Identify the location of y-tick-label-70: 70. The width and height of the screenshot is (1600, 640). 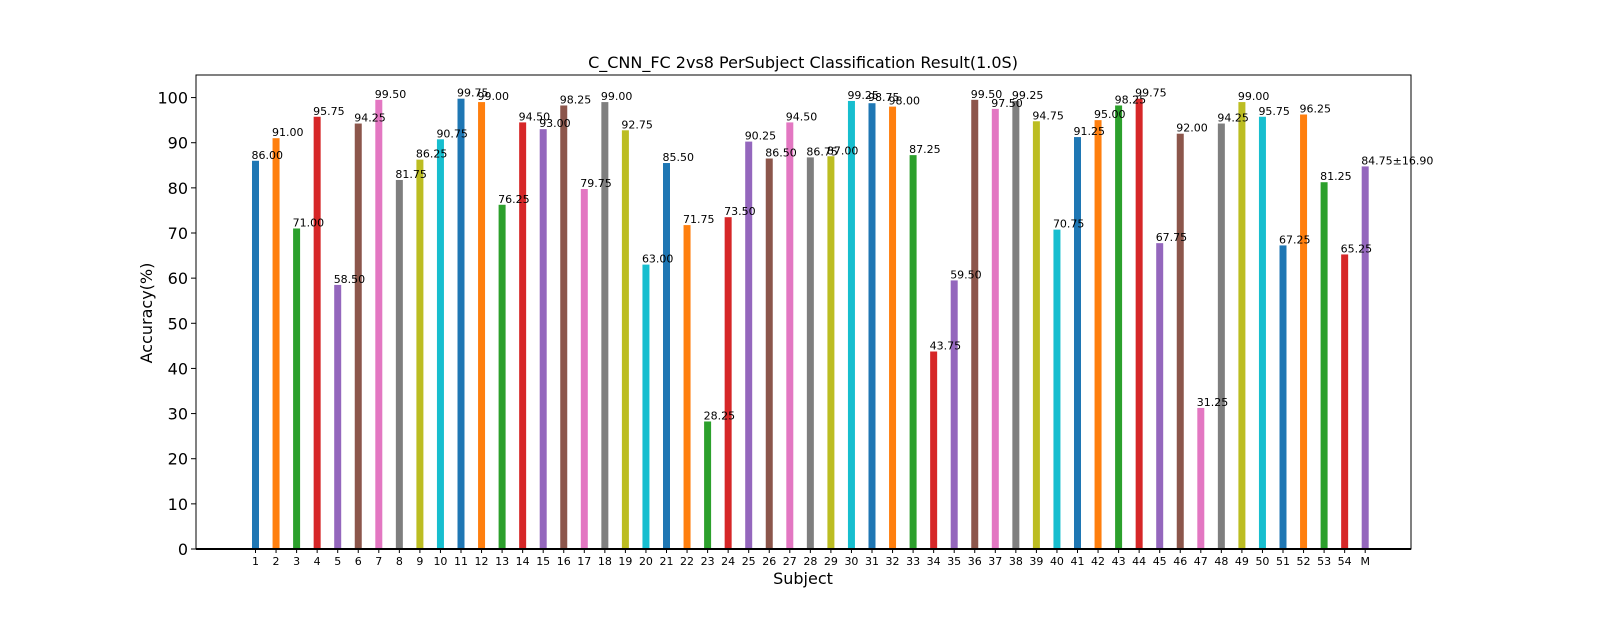
(178, 233).